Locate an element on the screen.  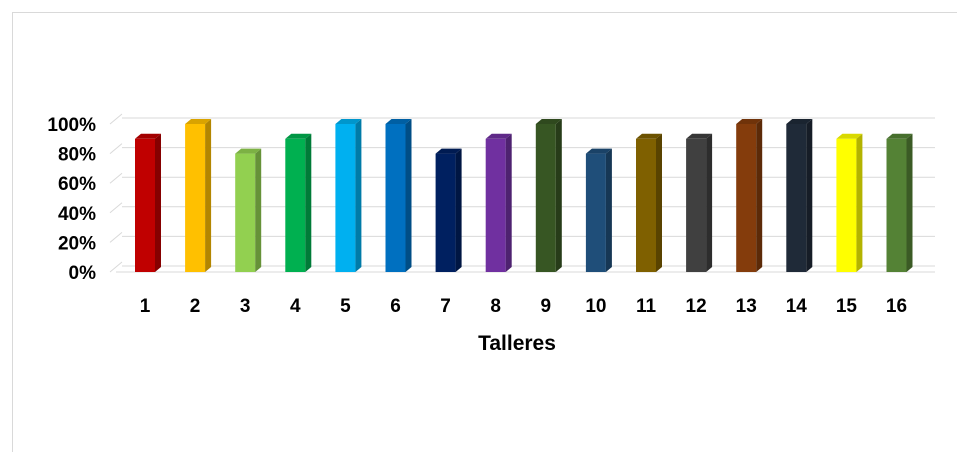
y-tick-label: 60% is located at coordinates (77, 184).